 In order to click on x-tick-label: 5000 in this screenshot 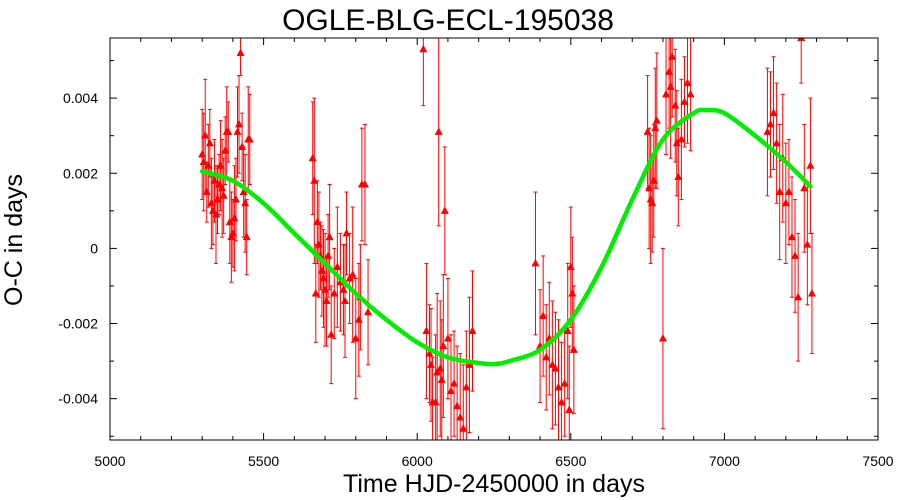, I will do `click(109, 461)`.